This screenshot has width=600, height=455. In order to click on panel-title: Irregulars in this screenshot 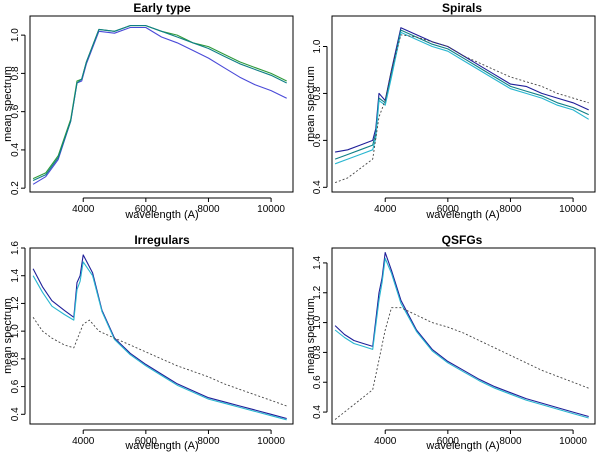, I will do `click(162, 240)`.